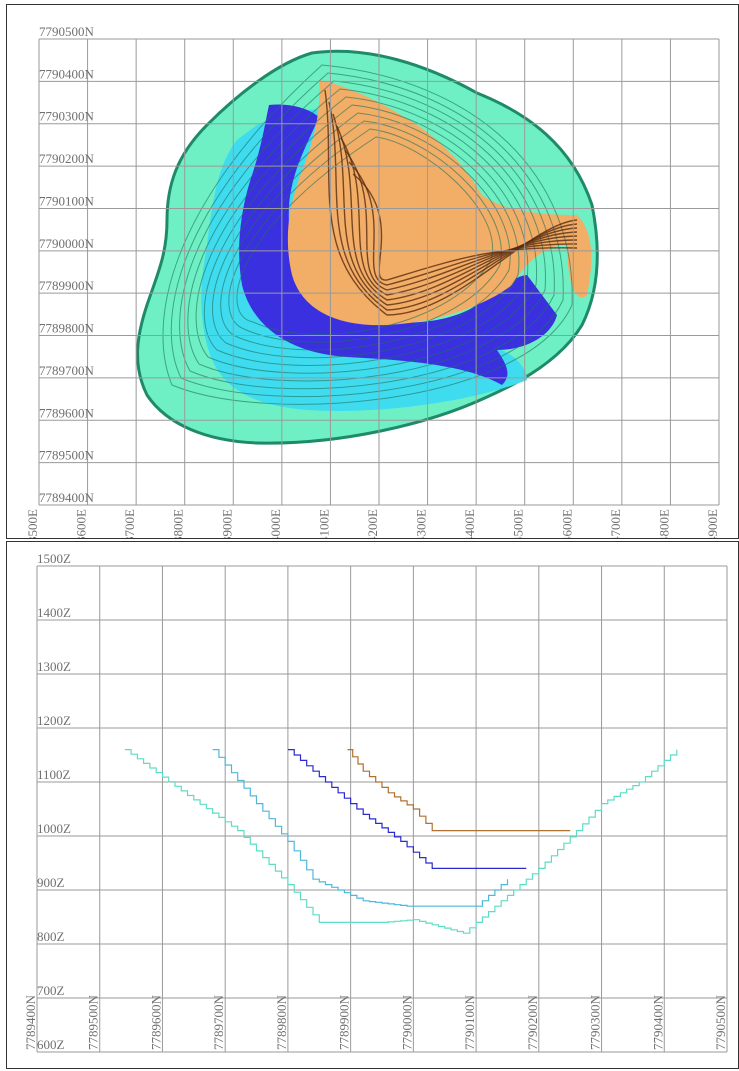 This screenshot has height=1071, width=739. I want to click on elevation-tick-label: 1500Z, so click(54, 558).